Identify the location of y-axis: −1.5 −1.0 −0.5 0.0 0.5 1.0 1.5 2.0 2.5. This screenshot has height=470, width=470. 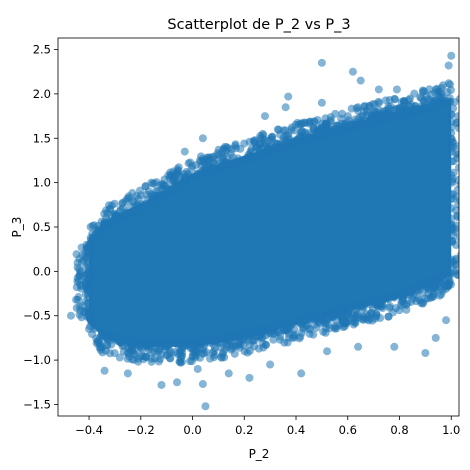
(40, 227).